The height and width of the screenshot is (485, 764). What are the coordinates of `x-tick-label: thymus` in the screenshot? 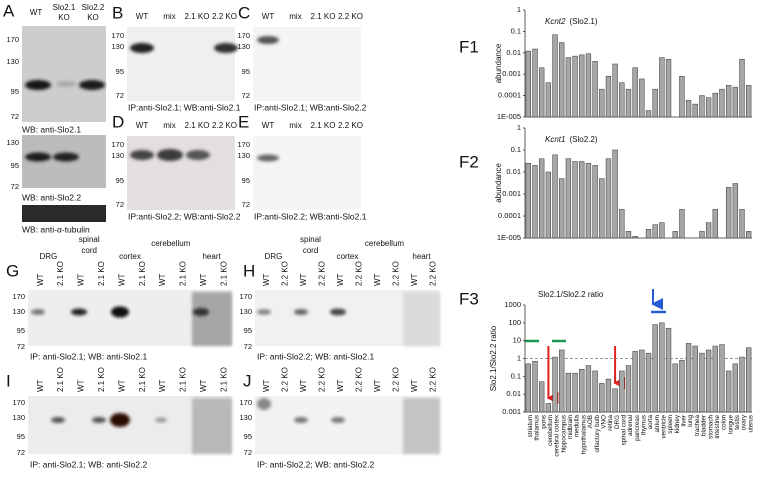 It's located at (644, 425).